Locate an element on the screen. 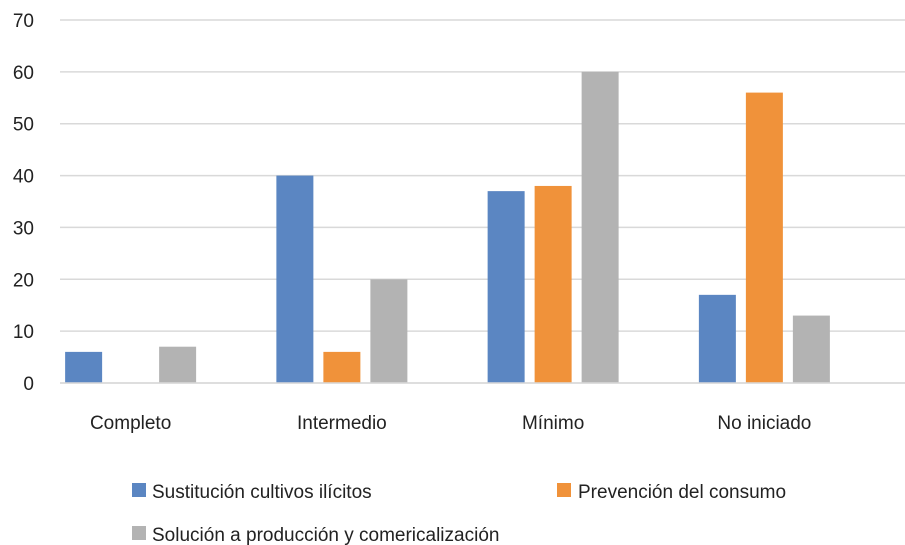 This screenshot has width=905, height=545. y-tick-label: 40 is located at coordinates (23, 177).